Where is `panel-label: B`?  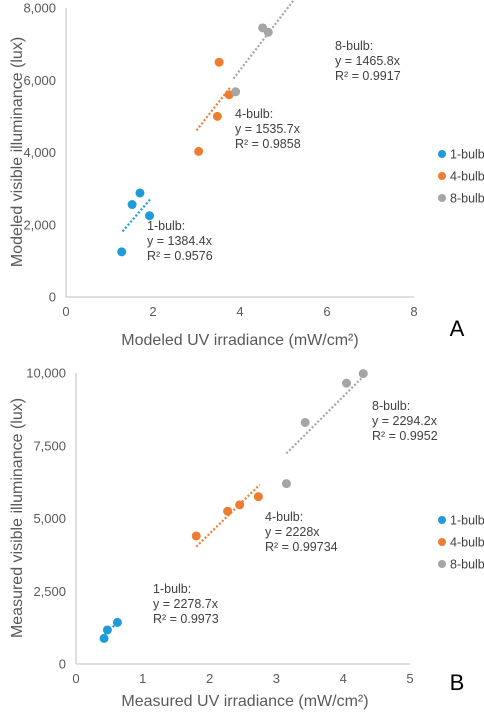 panel-label: B is located at coordinates (457, 682).